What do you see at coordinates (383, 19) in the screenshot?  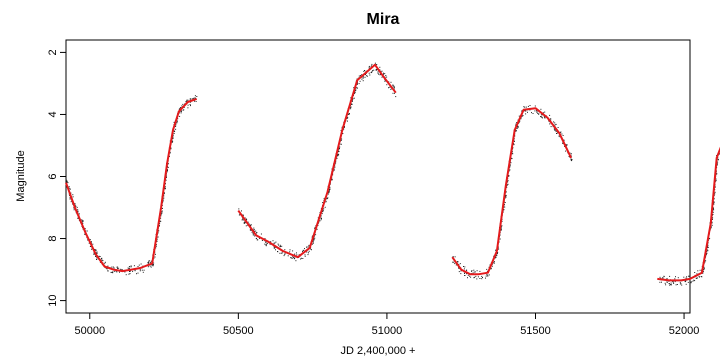 I see `chart-title: Mira` at bounding box center [383, 19].